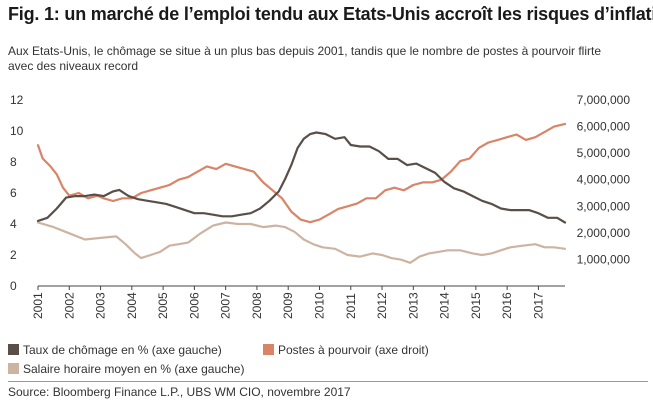 The height and width of the screenshot is (404, 653). What do you see at coordinates (17, 100) in the screenshot?
I see `y-left-tick-label: 12` at bounding box center [17, 100].